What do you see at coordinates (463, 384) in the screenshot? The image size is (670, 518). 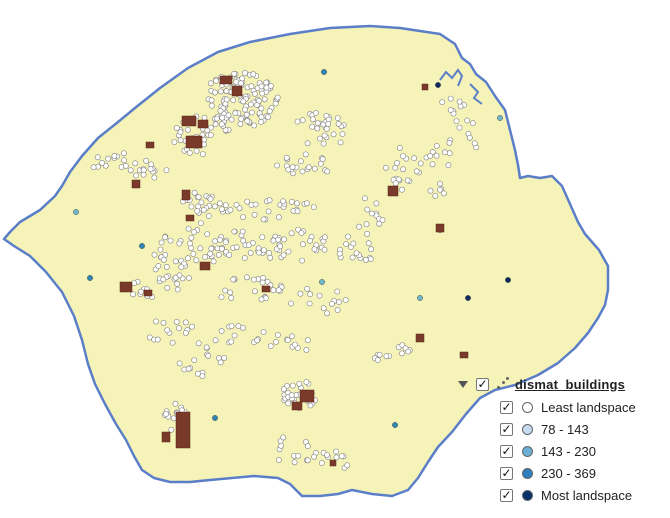 I see `collapse-triangle-icon` at bounding box center [463, 384].